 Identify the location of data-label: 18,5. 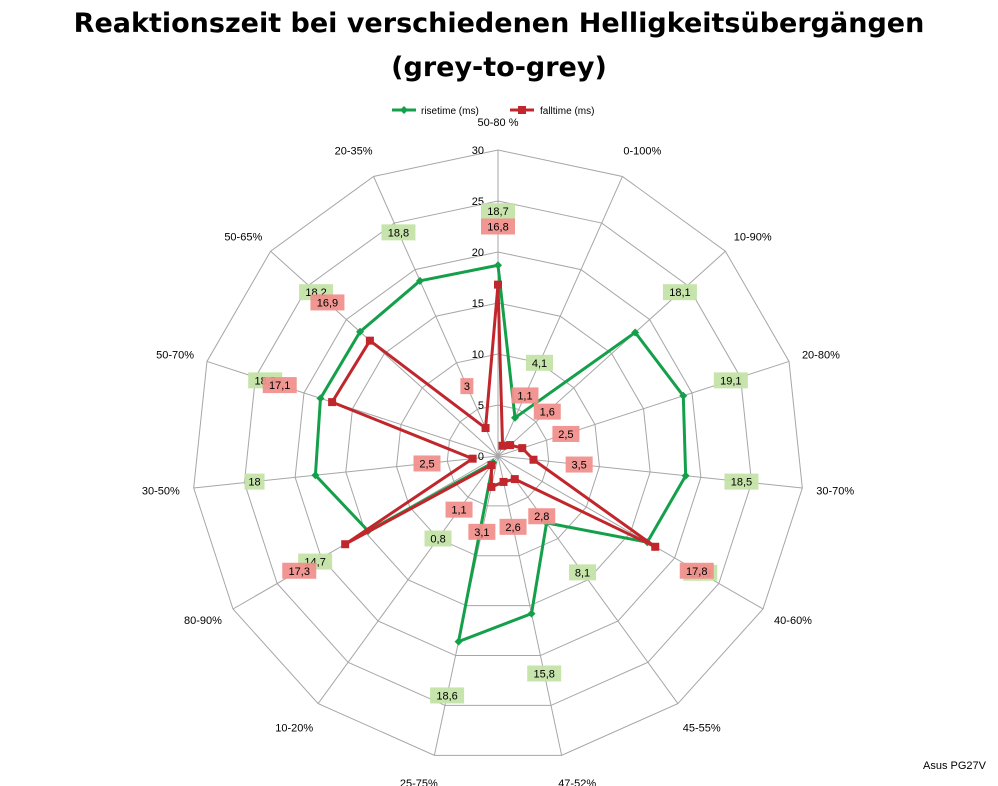
(741, 483).